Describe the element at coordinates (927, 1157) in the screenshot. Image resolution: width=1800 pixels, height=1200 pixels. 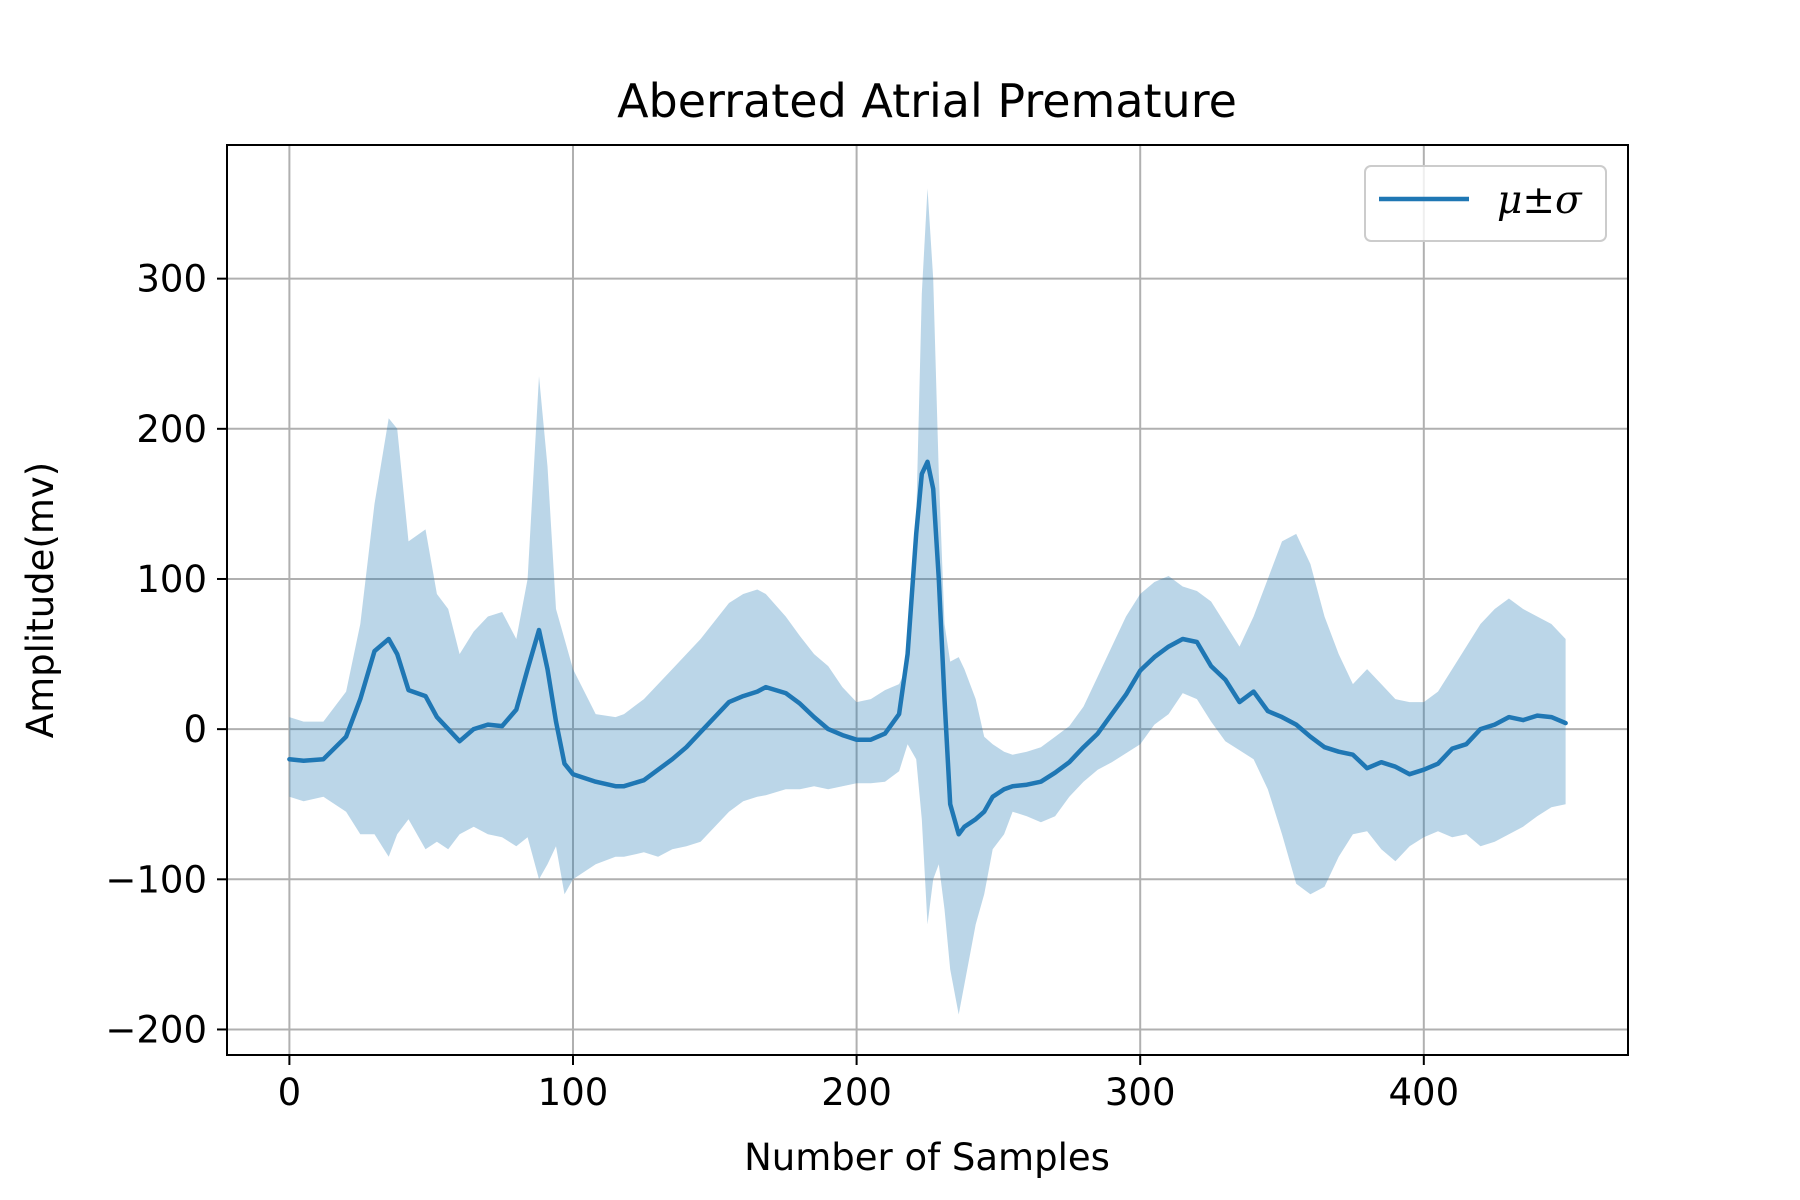
I see `x-axis-title: Number of Samples` at that location.